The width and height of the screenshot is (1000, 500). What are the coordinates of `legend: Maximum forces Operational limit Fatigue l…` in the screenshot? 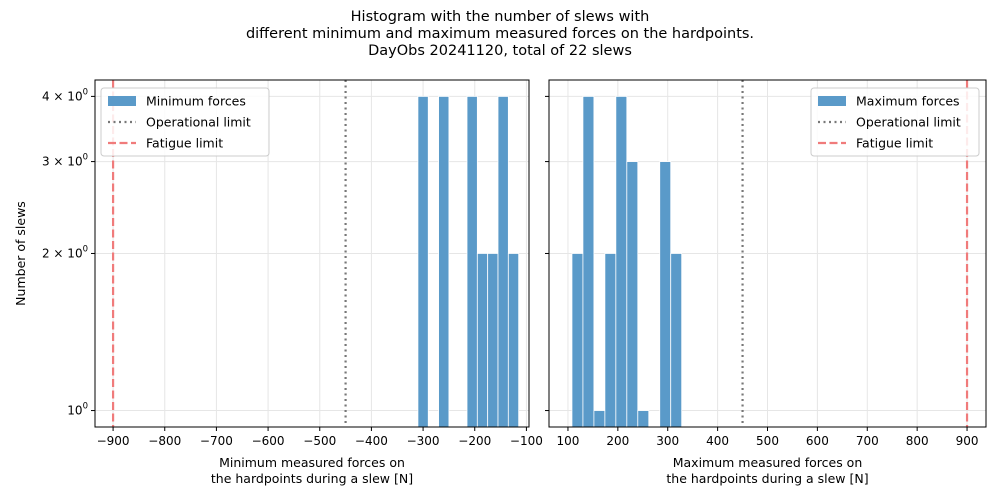 It's located at (895, 122).